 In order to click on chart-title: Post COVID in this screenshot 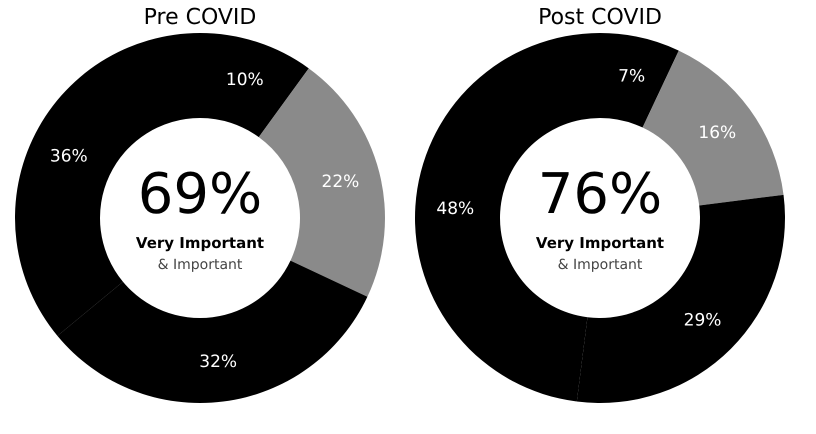, I will do `click(600, 17)`.